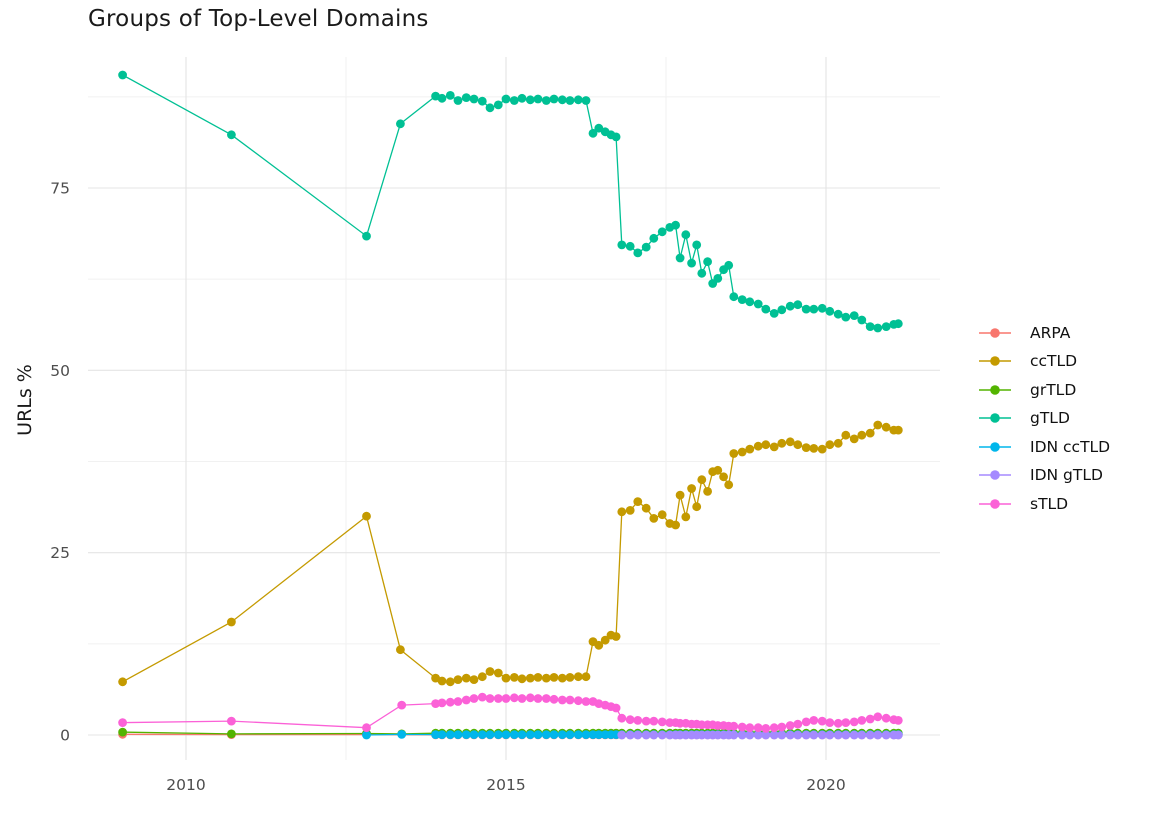  I want to click on series-stld, so click(510, 712).